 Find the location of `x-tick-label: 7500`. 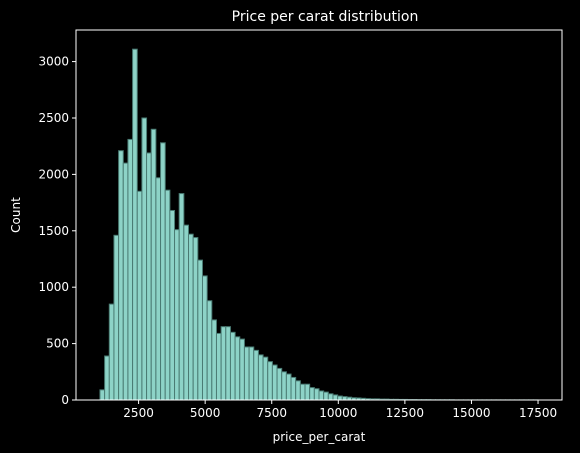

x-tick-label: 7500 is located at coordinates (271, 413).